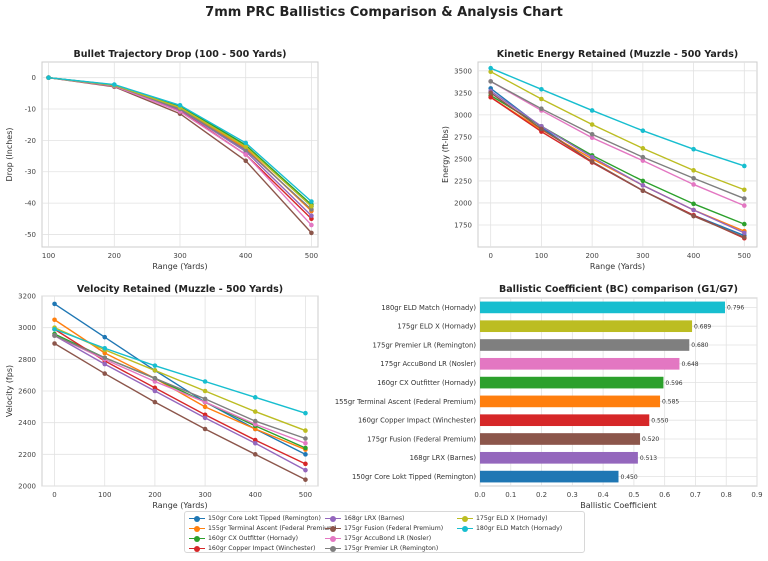  I want to click on y-axis-label: Energy (ft-lbs), so click(445, 154).